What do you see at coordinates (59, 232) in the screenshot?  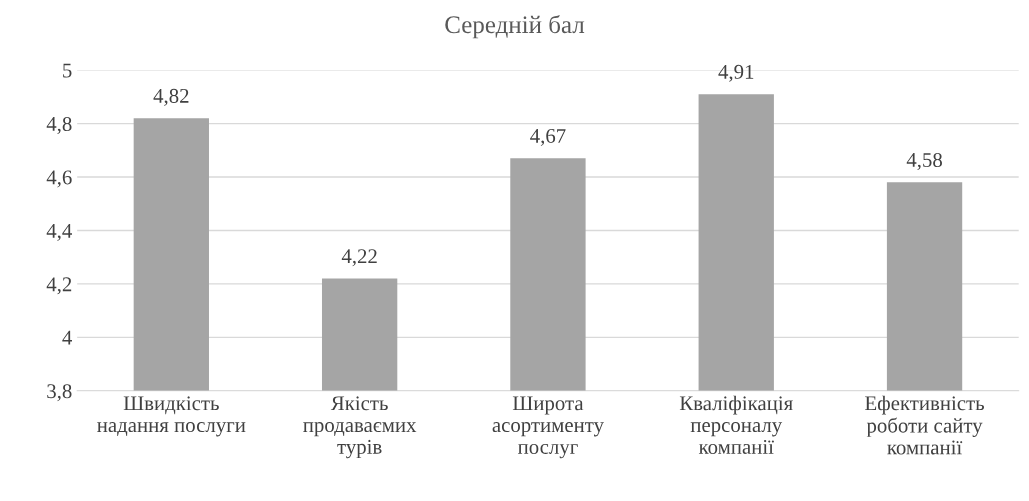 I see `y-tick-label: 4,4` at bounding box center [59, 232].